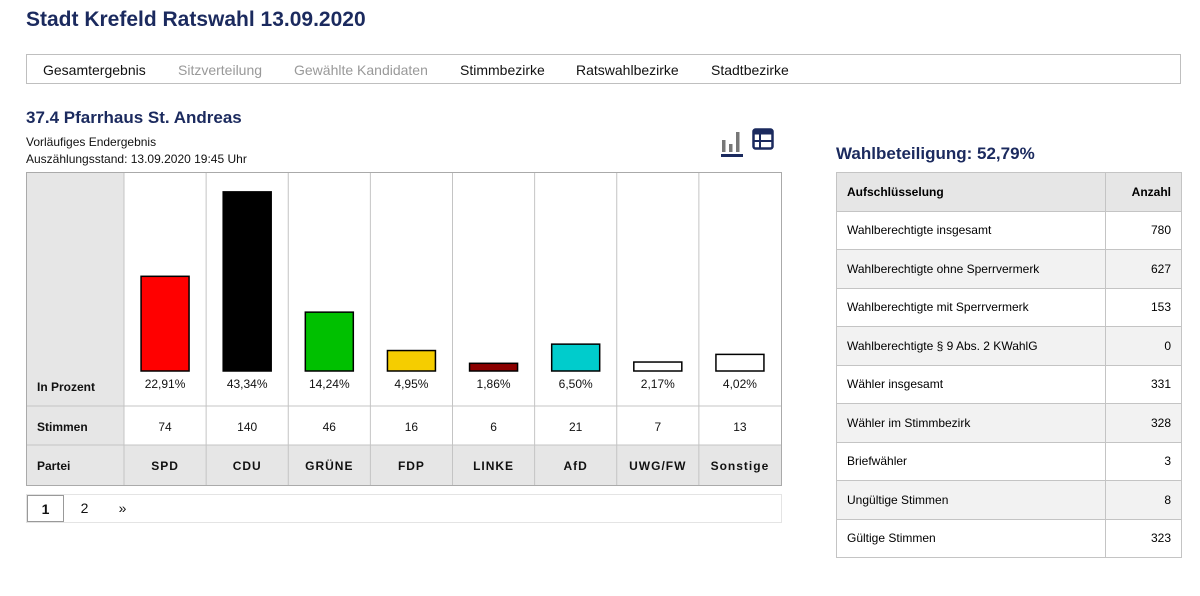 This screenshot has height=596, width=1200. Describe the element at coordinates (627, 70) in the screenshot. I see `nav-ratswahlbezirke: Ratswahlbezirke` at that location.